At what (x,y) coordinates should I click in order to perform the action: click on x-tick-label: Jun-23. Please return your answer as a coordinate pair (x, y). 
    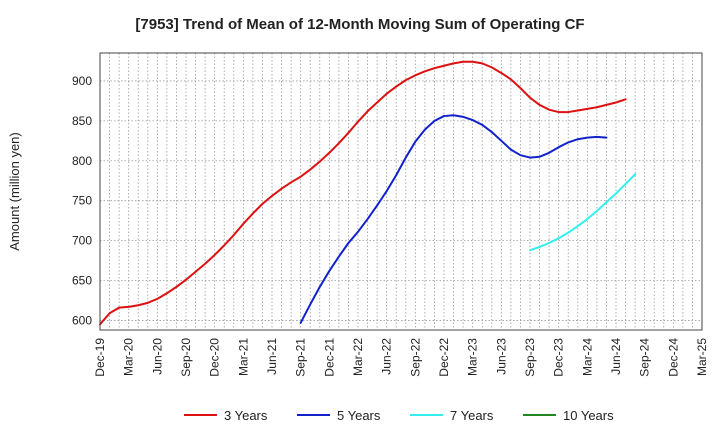
    Looking at the image, I should click on (501, 356).